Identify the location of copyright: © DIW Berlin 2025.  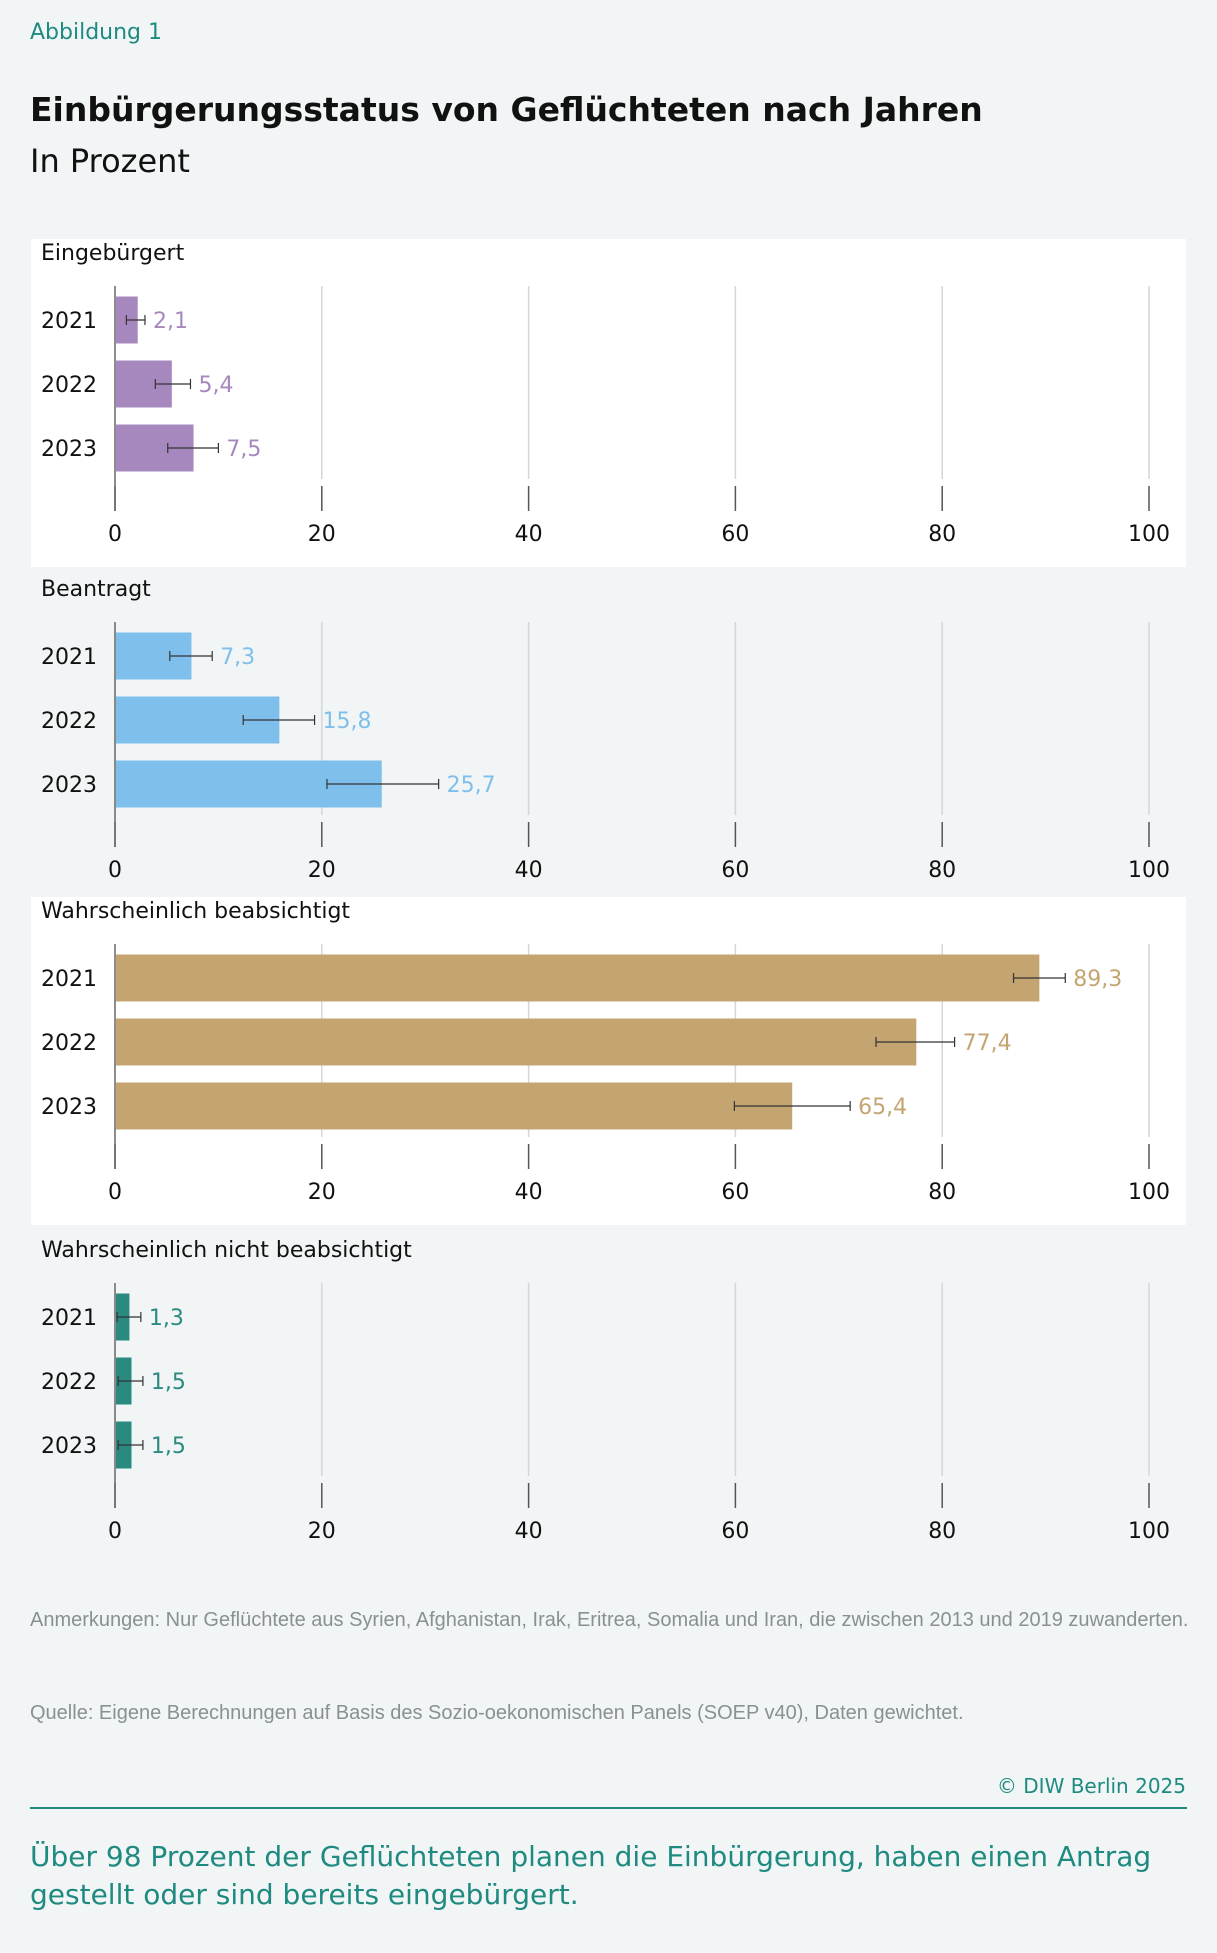
(1091, 1786).